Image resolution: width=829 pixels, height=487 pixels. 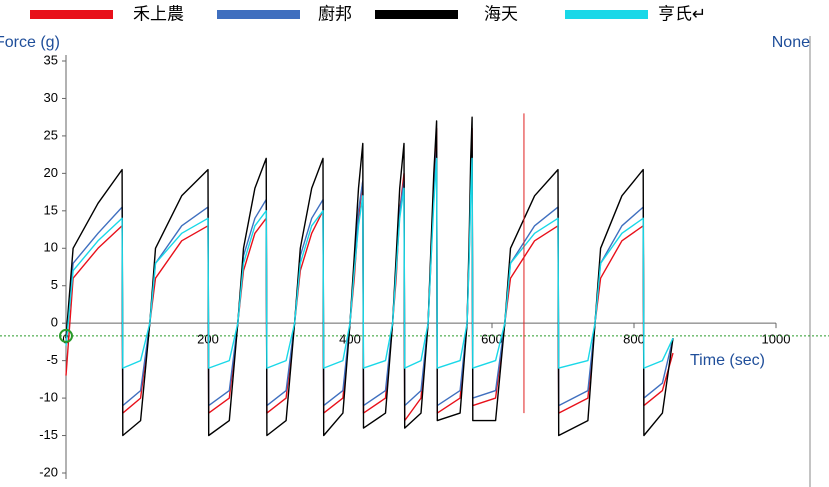 I want to click on y-tick-label: 0, so click(x=54, y=322).